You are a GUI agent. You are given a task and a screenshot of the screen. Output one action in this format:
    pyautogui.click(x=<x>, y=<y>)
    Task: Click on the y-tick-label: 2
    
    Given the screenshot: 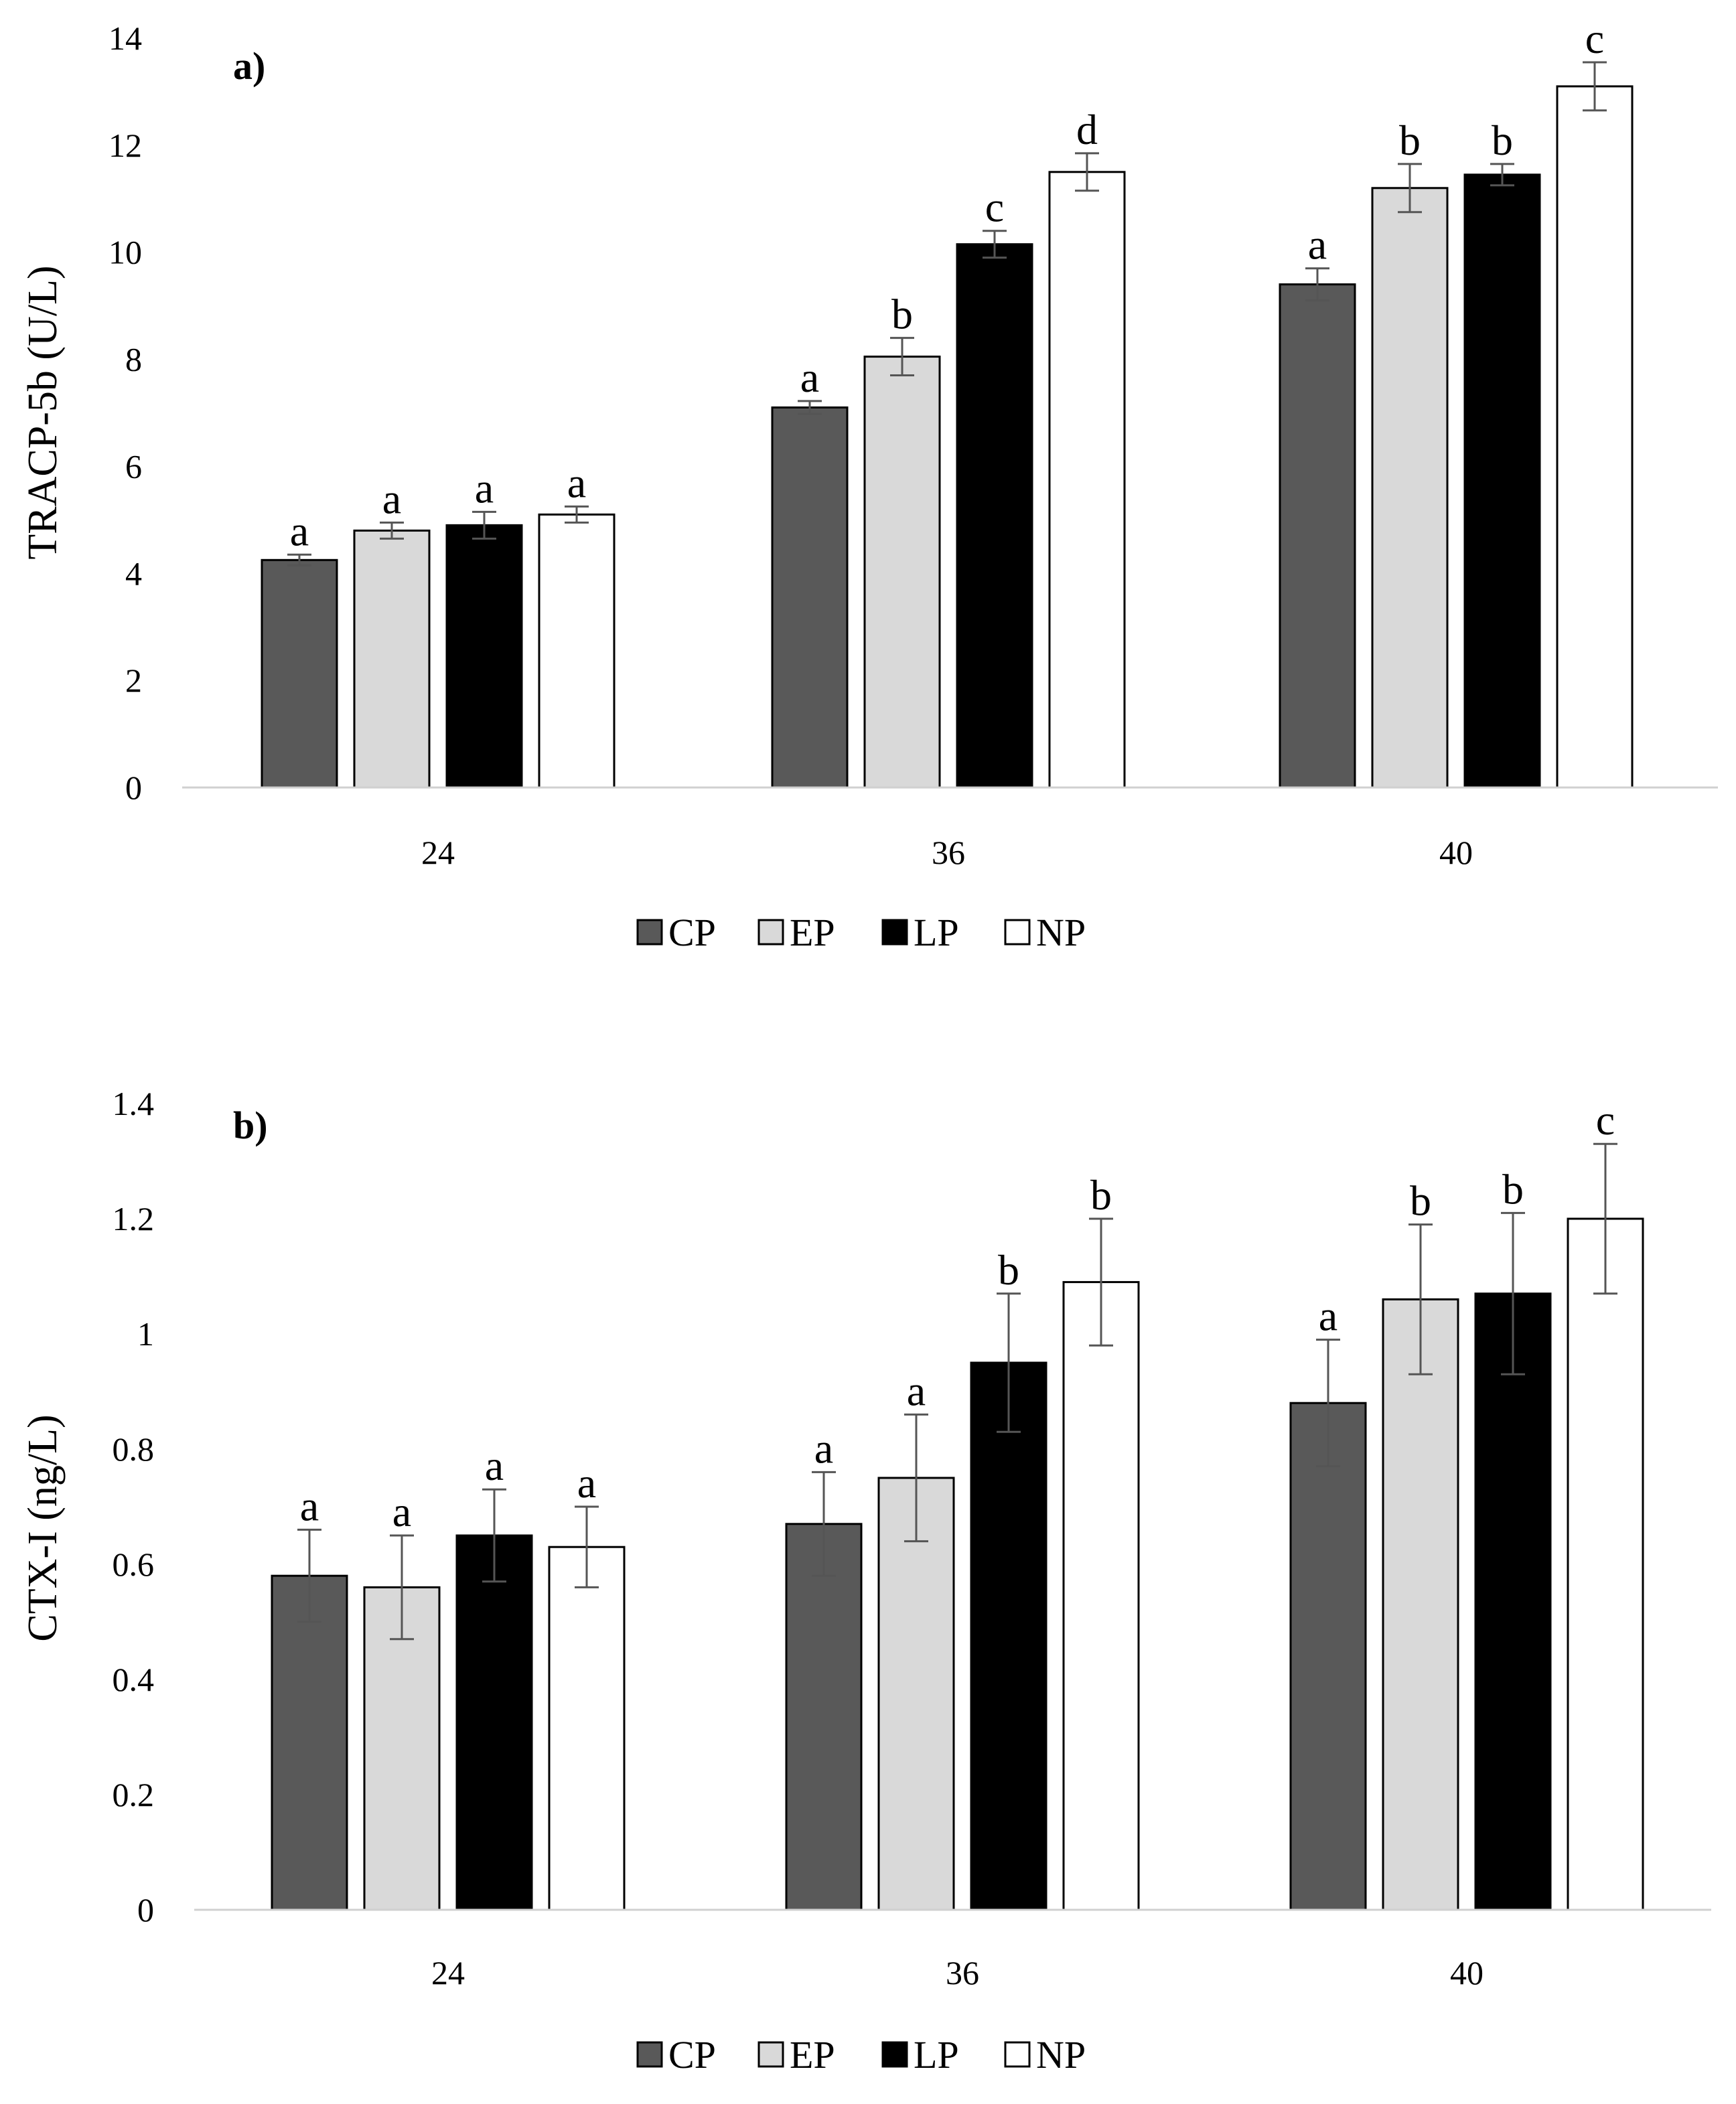 What is the action you would take?
    pyautogui.click(x=133, y=680)
    